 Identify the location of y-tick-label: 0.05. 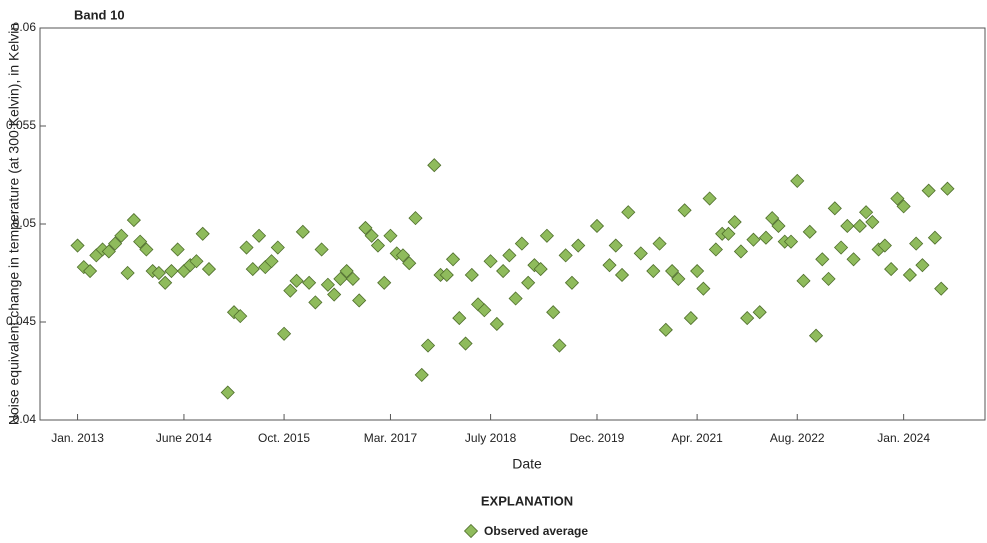
(25, 223).